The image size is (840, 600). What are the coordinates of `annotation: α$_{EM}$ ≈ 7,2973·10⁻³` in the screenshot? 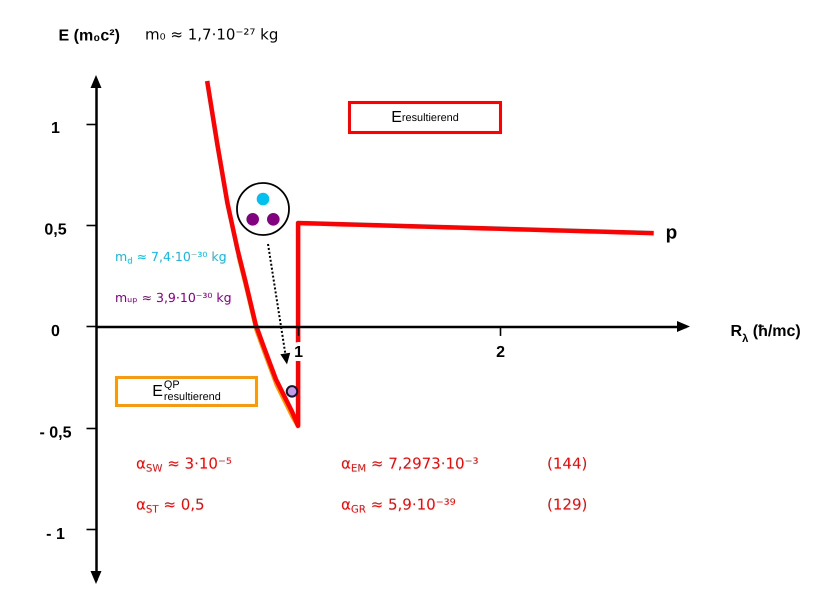 It's located at (410, 464).